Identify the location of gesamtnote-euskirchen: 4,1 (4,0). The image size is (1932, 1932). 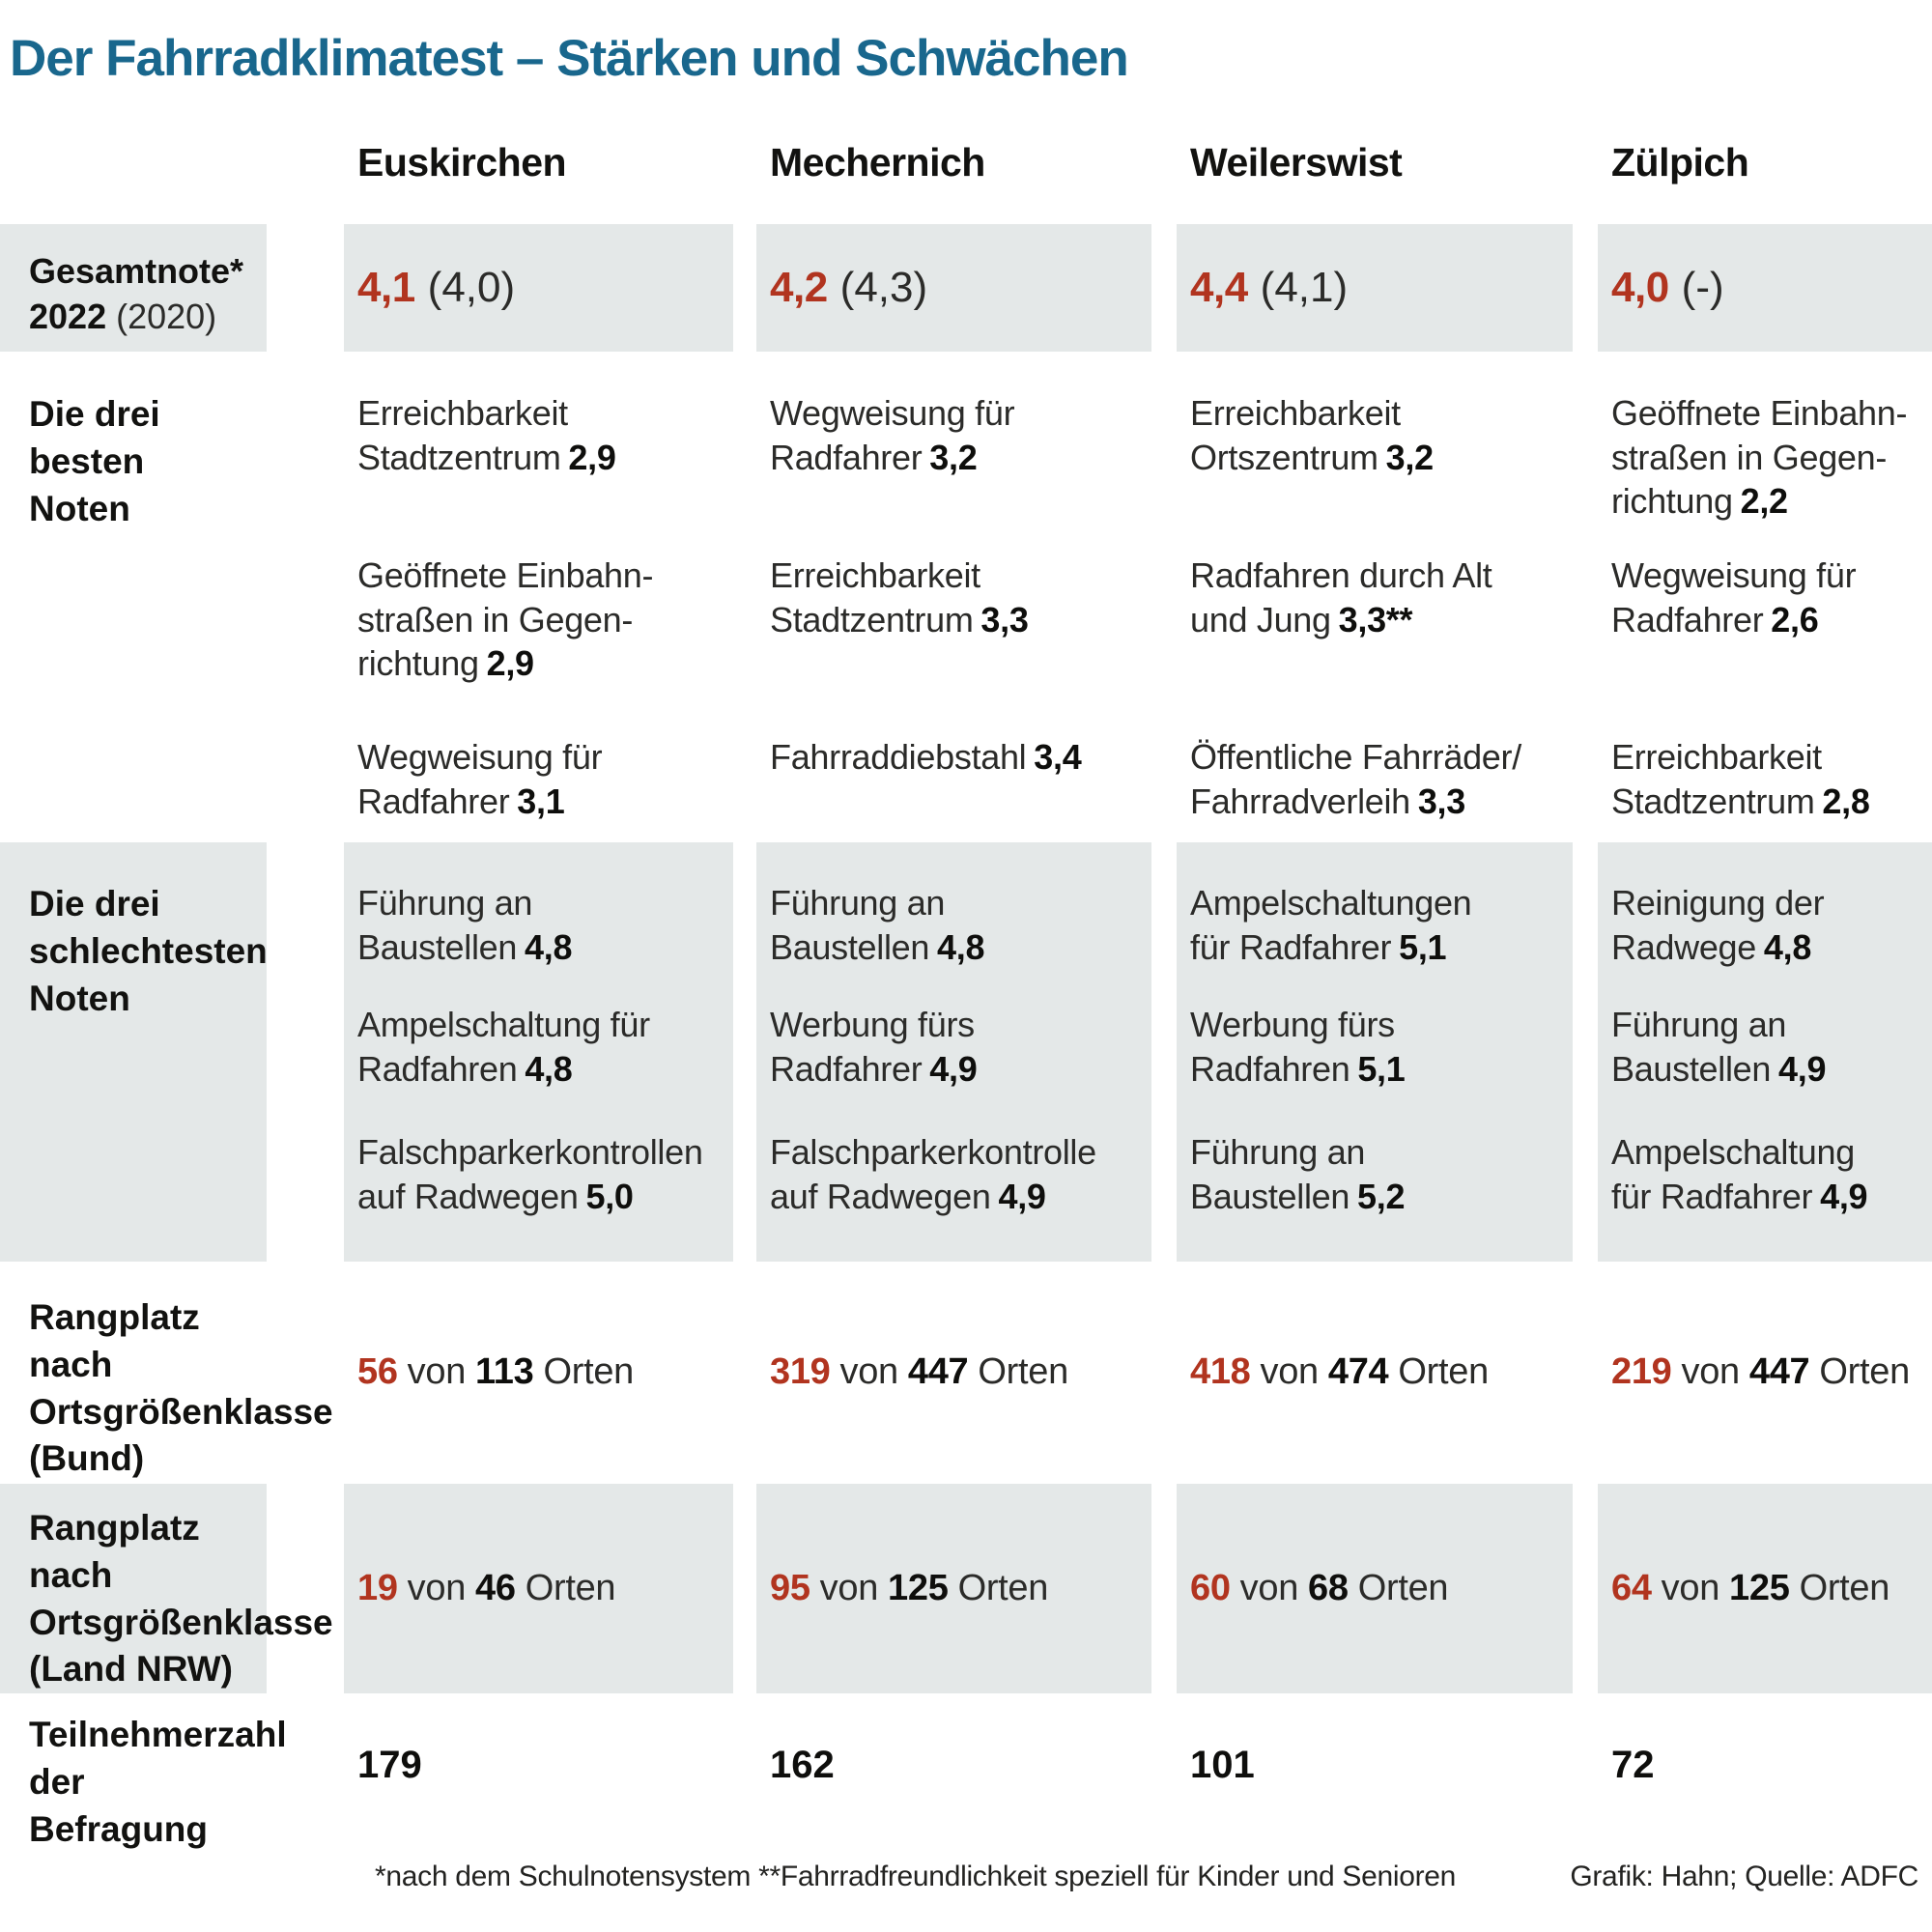
(538, 288).